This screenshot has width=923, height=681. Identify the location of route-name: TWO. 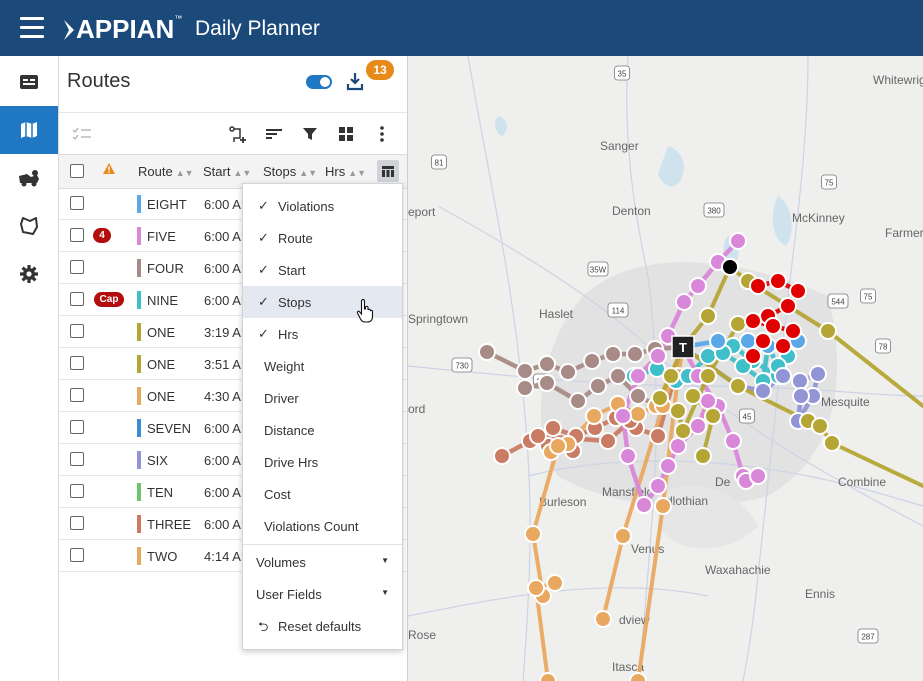
(162, 556).